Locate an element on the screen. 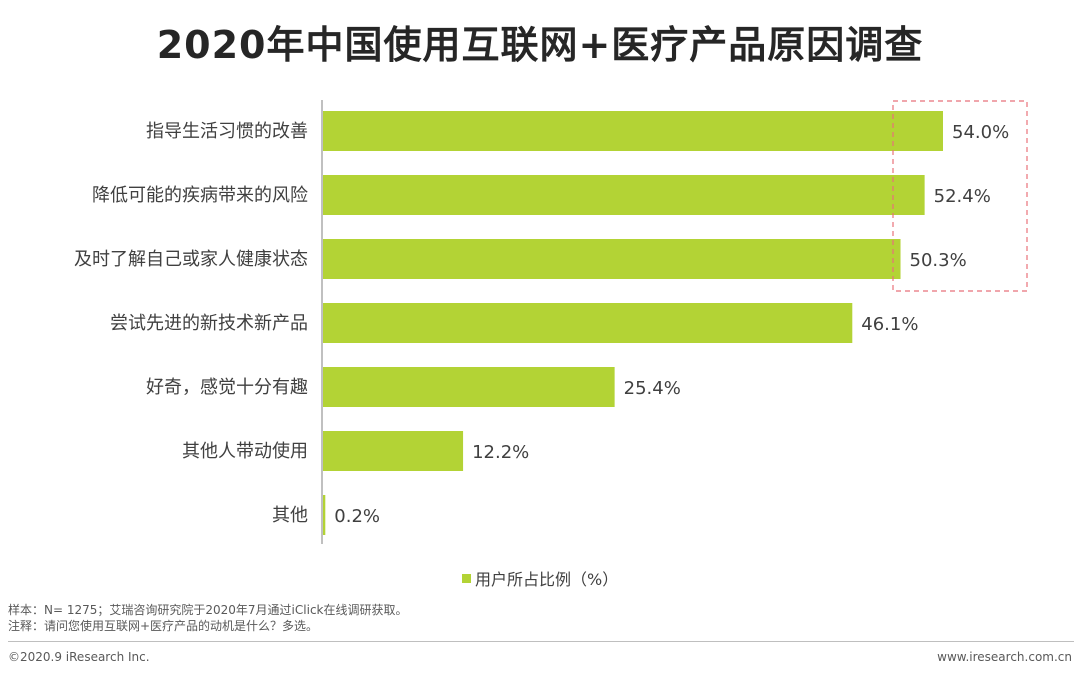 The height and width of the screenshot is (688, 1080). legend-swatch is located at coordinates (466, 578).